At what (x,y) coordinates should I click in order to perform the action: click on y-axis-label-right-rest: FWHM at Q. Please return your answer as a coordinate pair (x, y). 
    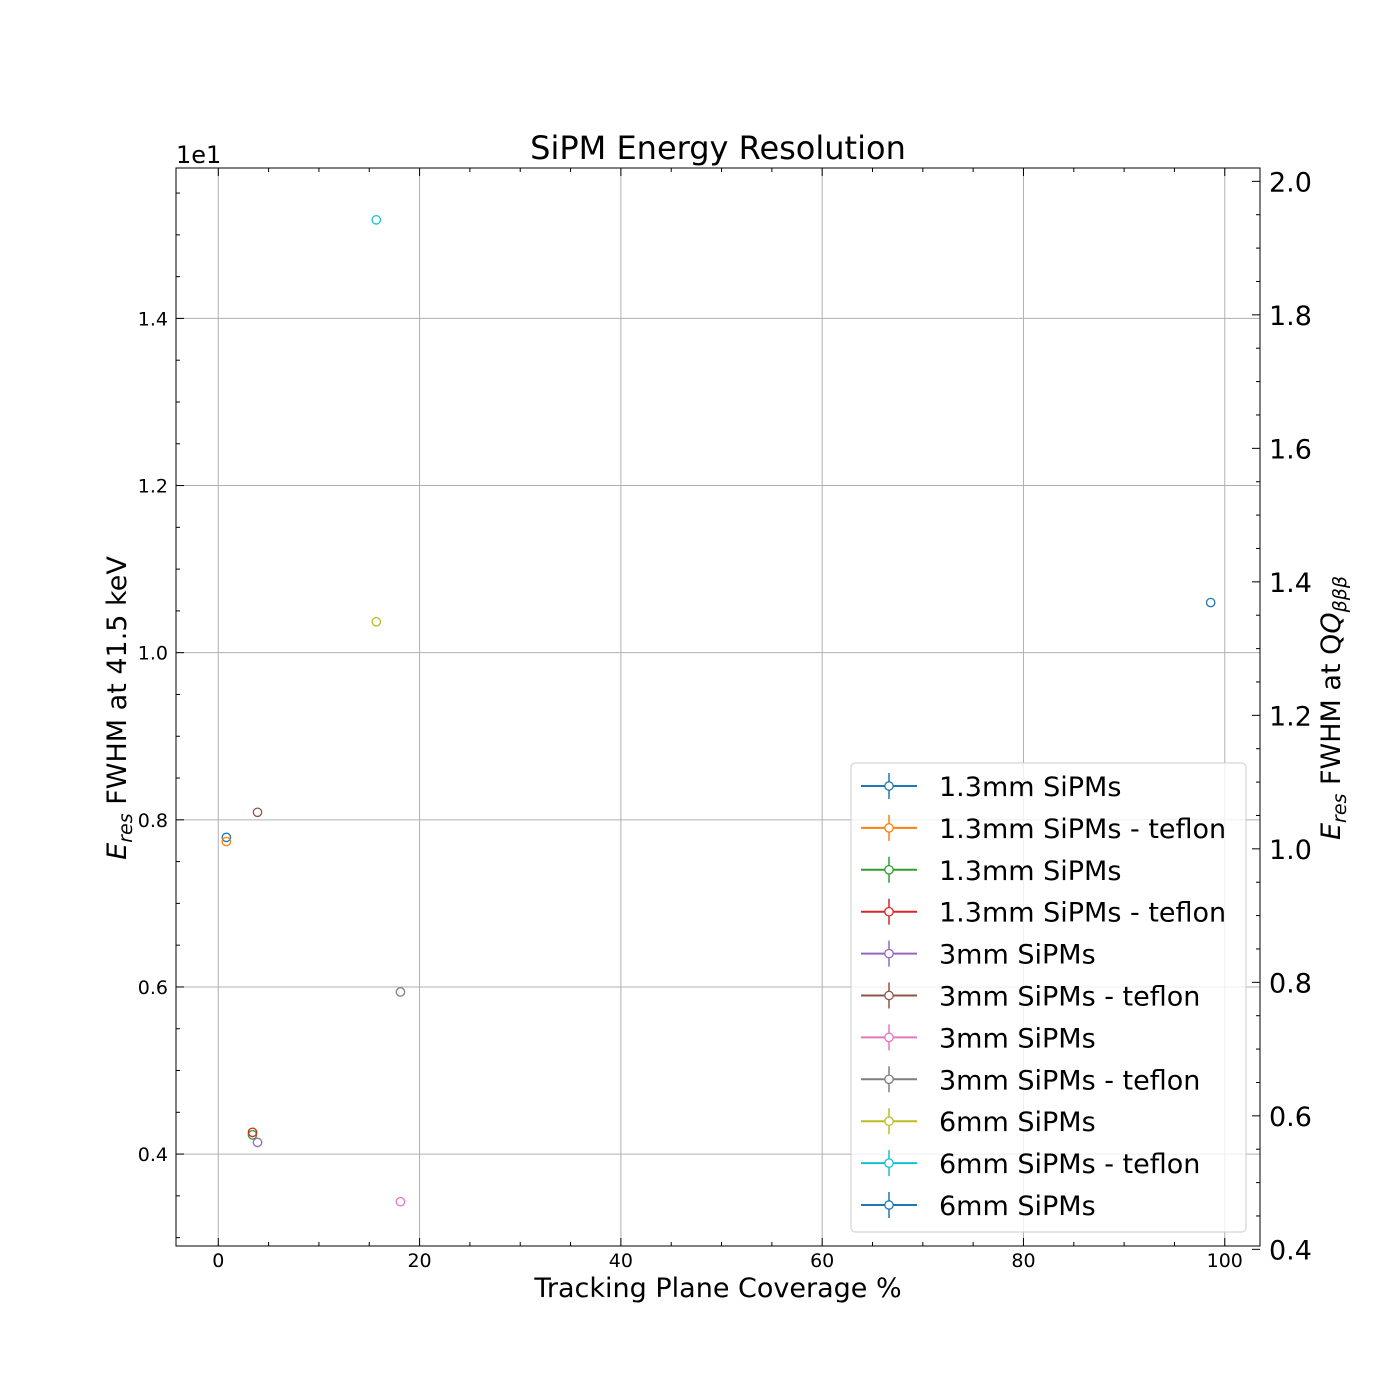
    Looking at the image, I should click on (1331, 714).